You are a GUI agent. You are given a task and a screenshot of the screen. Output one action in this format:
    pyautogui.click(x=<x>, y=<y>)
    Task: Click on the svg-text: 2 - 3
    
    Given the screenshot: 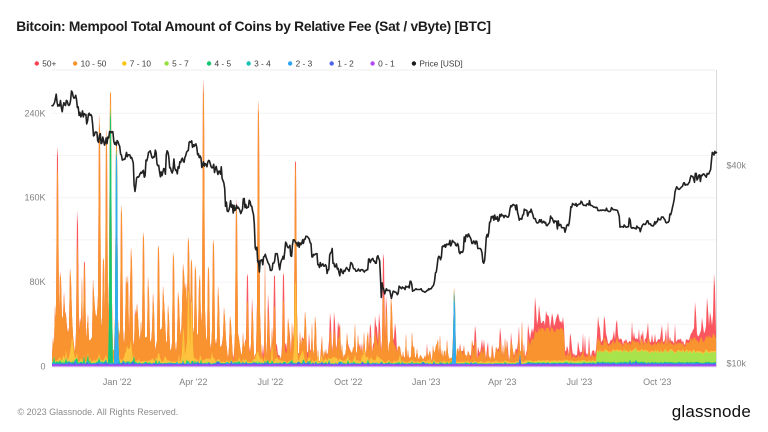 What is the action you would take?
    pyautogui.click(x=304, y=64)
    